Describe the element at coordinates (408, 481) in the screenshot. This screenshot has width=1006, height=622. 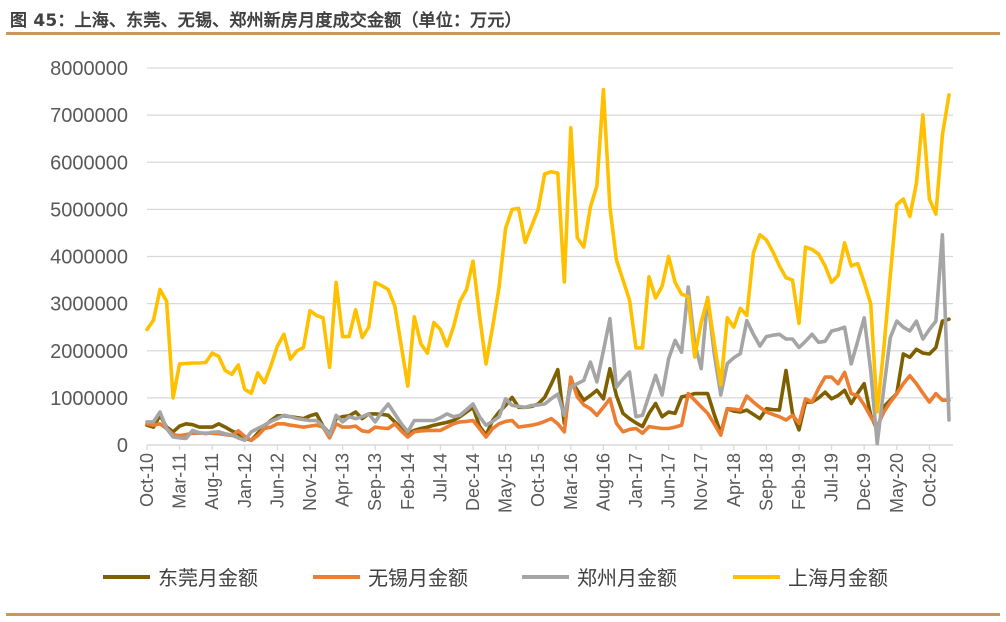
I see `x-tick-label: Feb-14` at that location.